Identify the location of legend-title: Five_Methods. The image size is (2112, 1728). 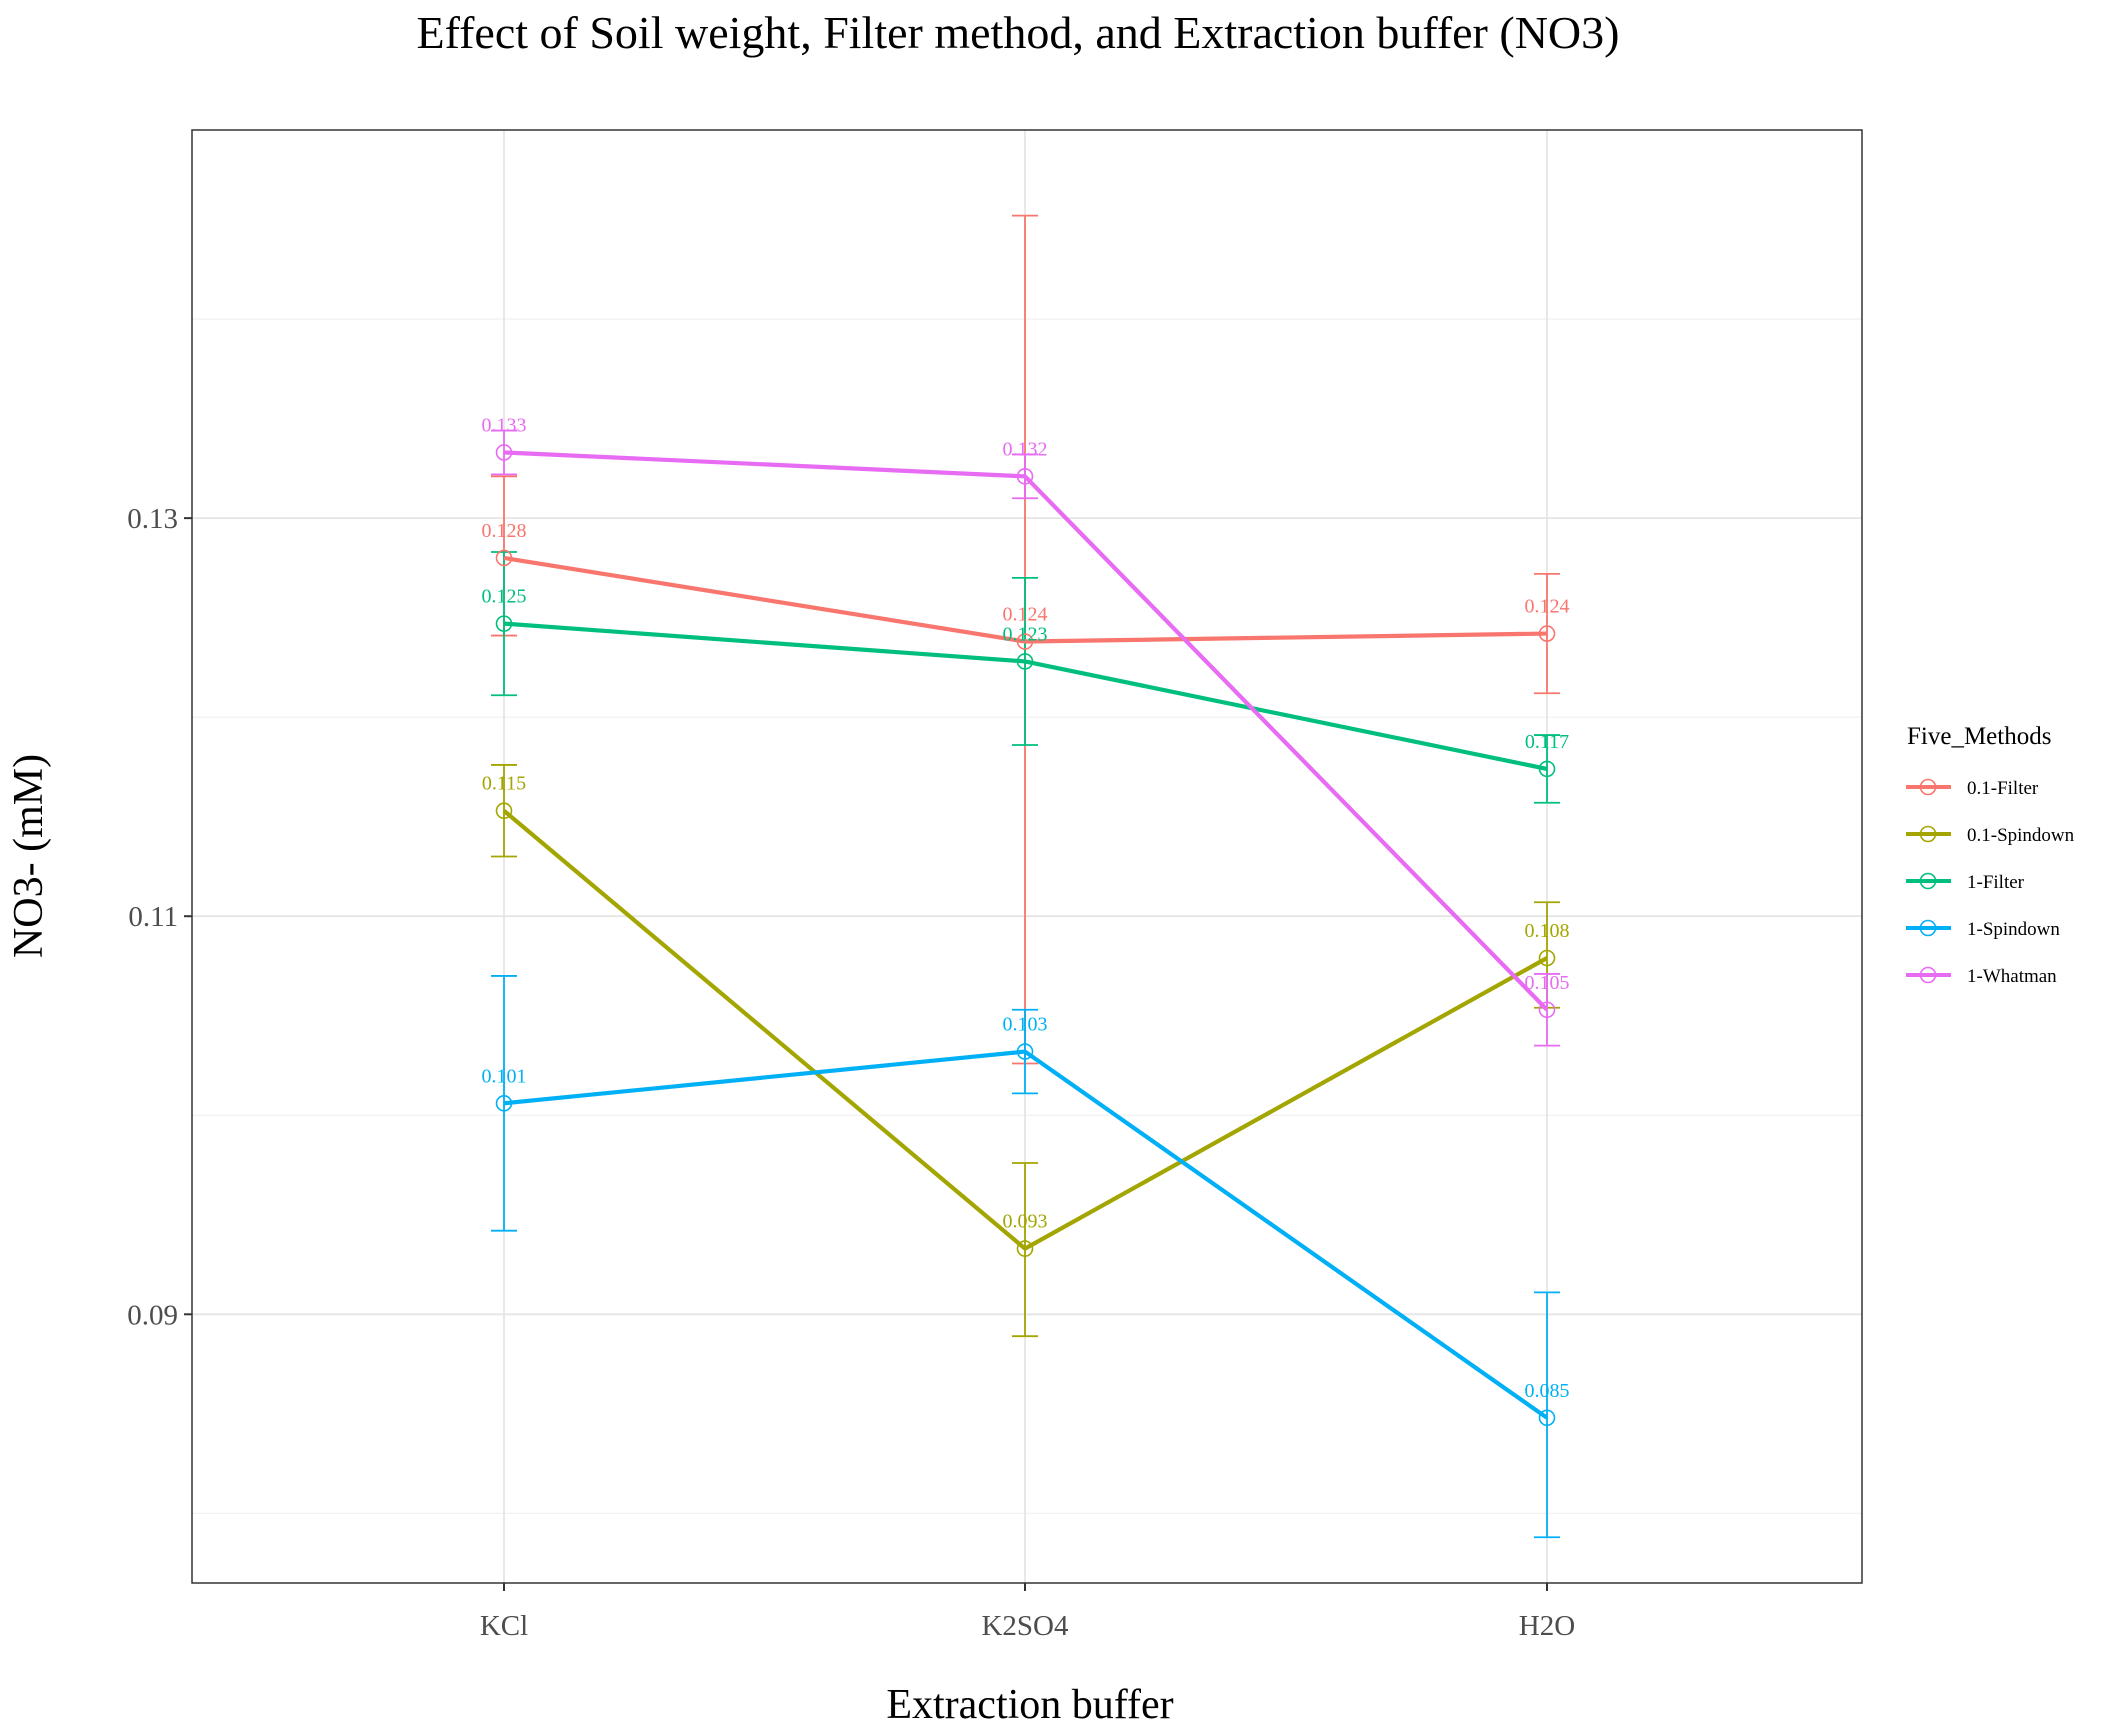
(1979, 736).